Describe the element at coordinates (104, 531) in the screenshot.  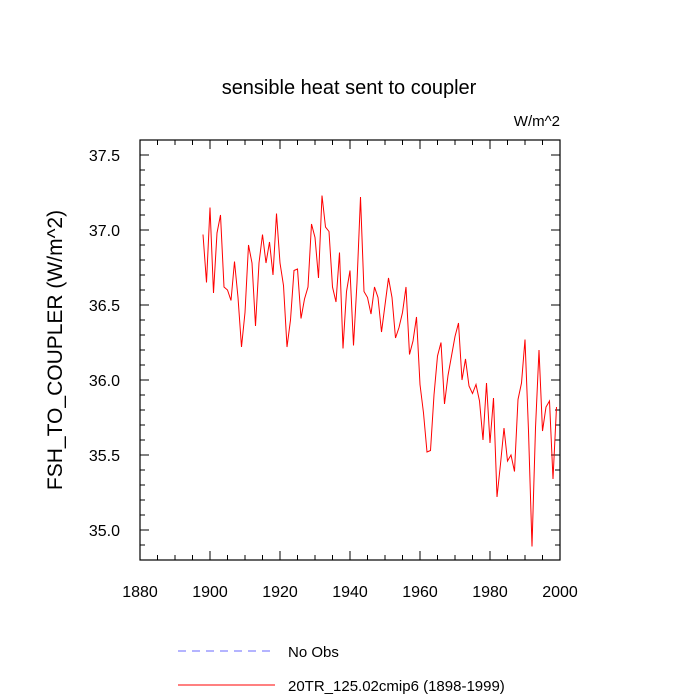
I see `y-tick-label: 35.0` at that location.